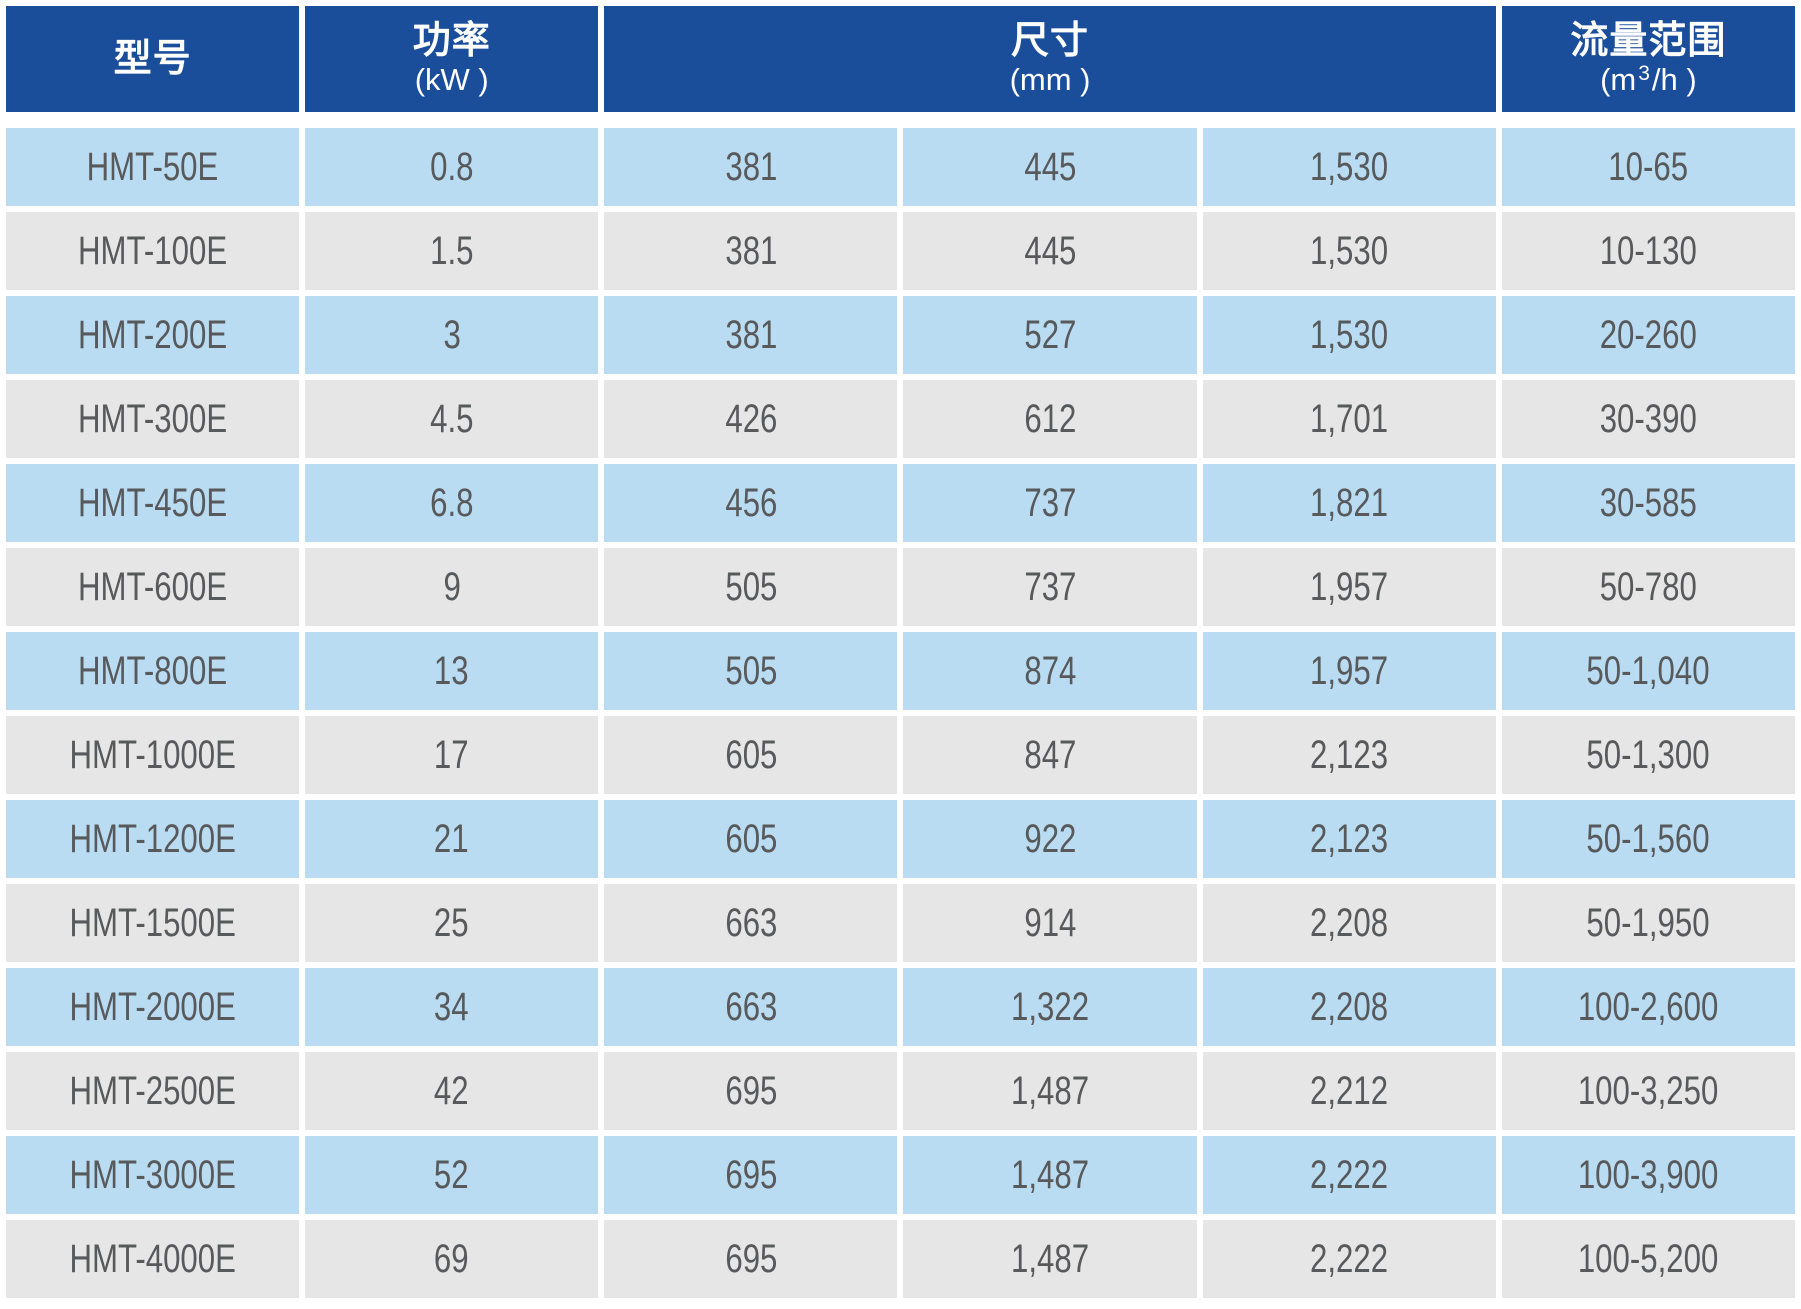 This screenshot has width=1801, height=1309. What do you see at coordinates (153, 502) in the screenshot?
I see `model-cell-text: HMT-450E` at bounding box center [153, 502].